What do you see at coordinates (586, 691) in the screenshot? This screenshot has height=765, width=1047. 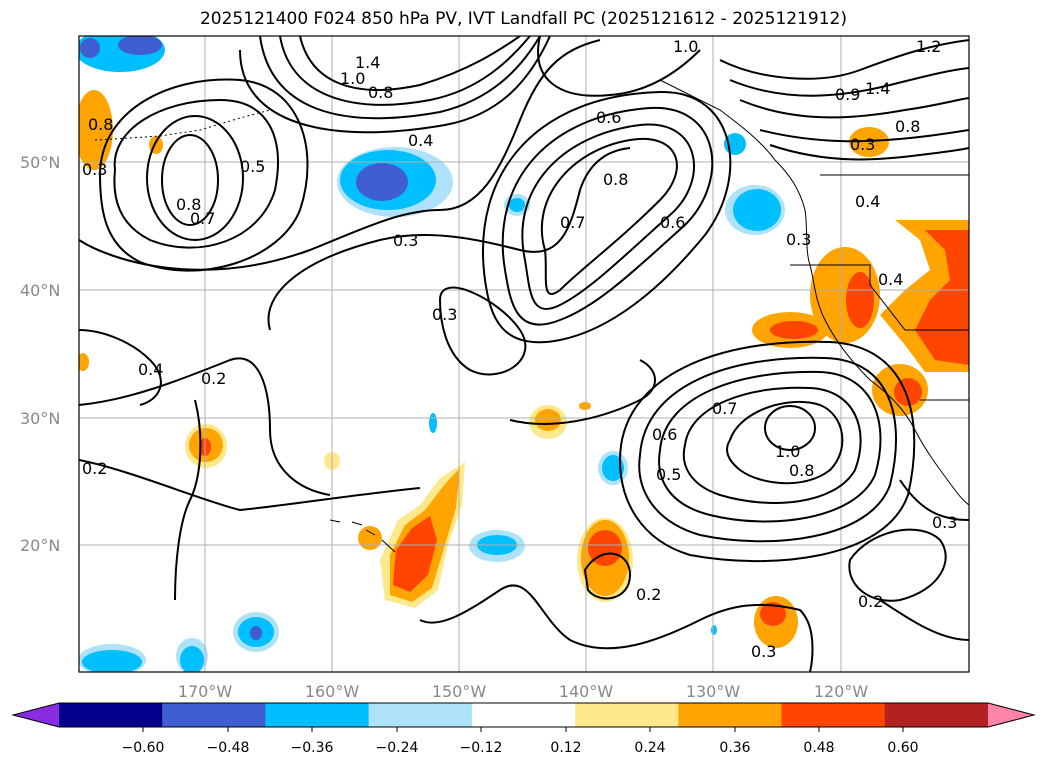 I see `lon-label: 140°W` at bounding box center [586, 691].